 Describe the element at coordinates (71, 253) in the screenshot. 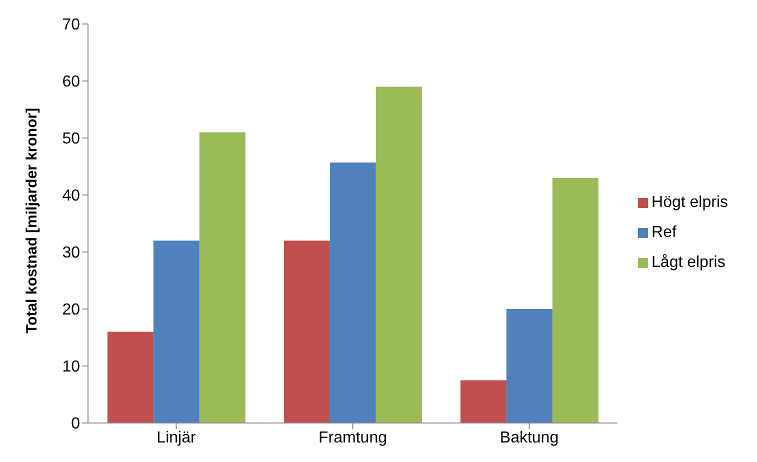

I see `y-tick-label: 30` at that location.